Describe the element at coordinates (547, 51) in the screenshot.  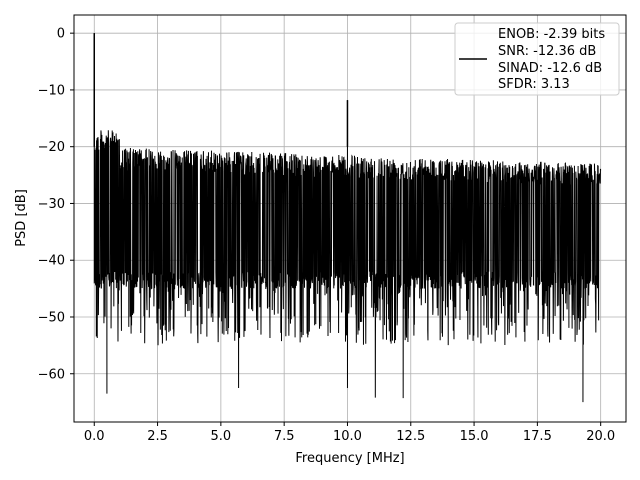
I see `legend-snr: SNR: -12.36 dB` at that location.